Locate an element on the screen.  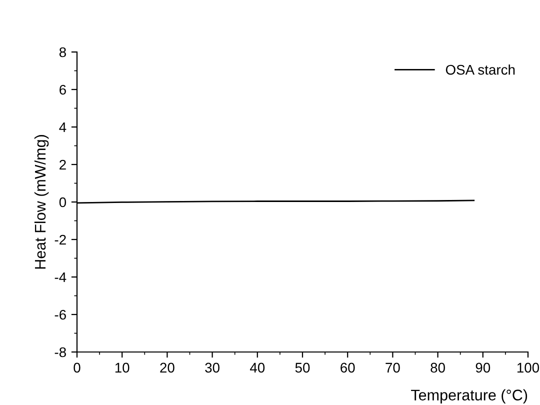
y-tick-label: 6 is located at coordinates (63, 89).